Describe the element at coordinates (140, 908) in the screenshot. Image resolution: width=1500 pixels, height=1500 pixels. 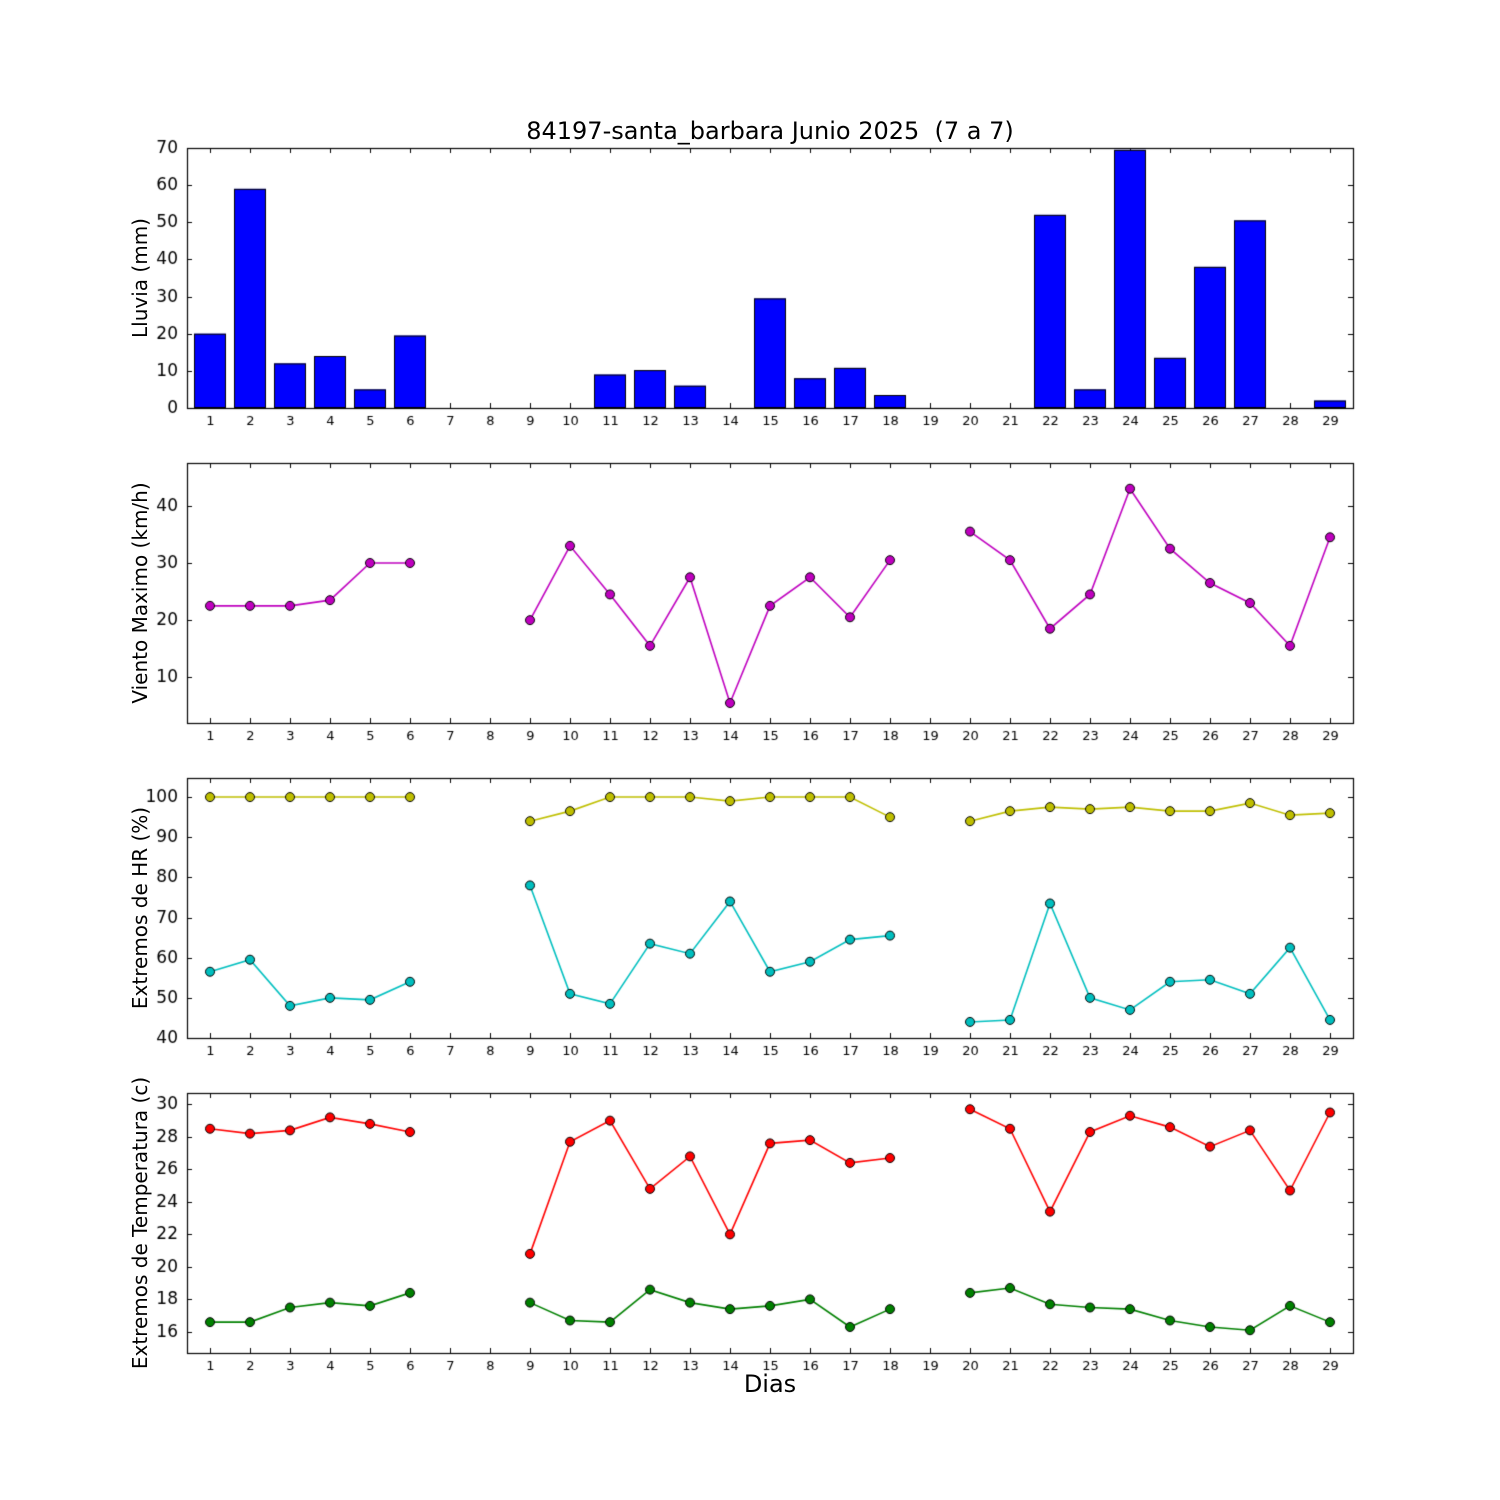
I see `ylabel-extremos-hr-text: Extremos de HR (%)` at that location.